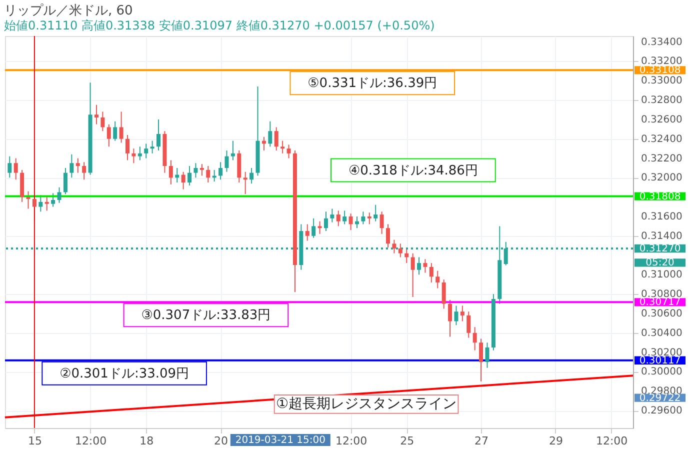 This screenshot has height=459, width=700. I want to click on x-tick-label: 27, so click(481, 441).